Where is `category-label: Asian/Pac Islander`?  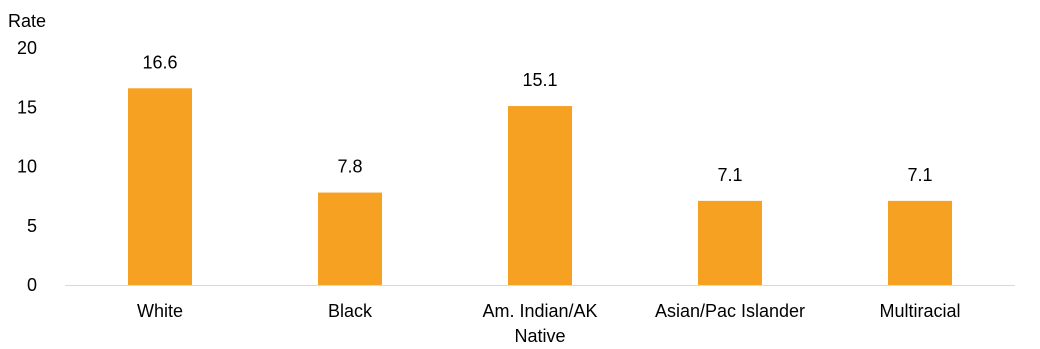
category-label: Asian/Pac Islander is located at coordinates (730, 311).